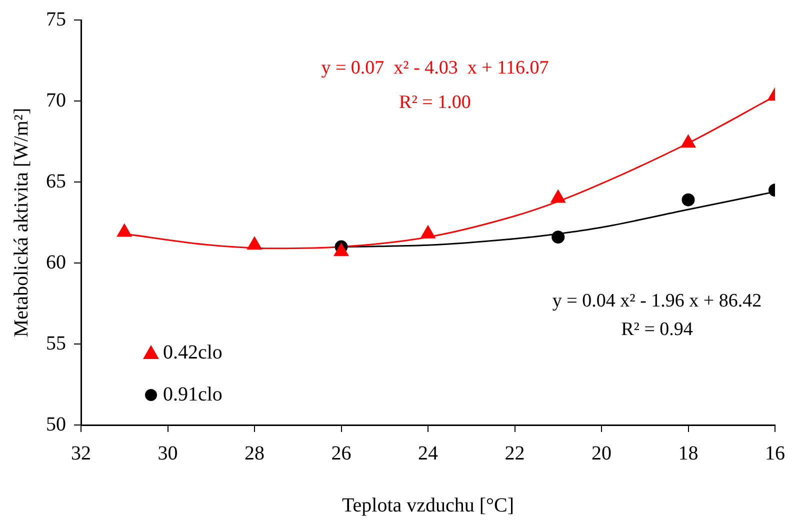 This screenshot has height=522, width=795. What do you see at coordinates (56, 424) in the screenshot?
I see `y-tick-label: 50` at bounding box center [56, 424].